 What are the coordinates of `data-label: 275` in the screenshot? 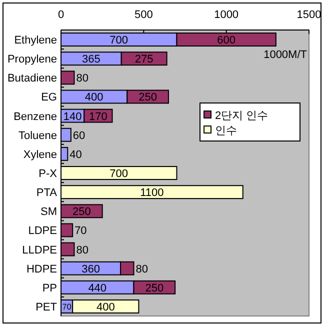 It's located at (144, 60).